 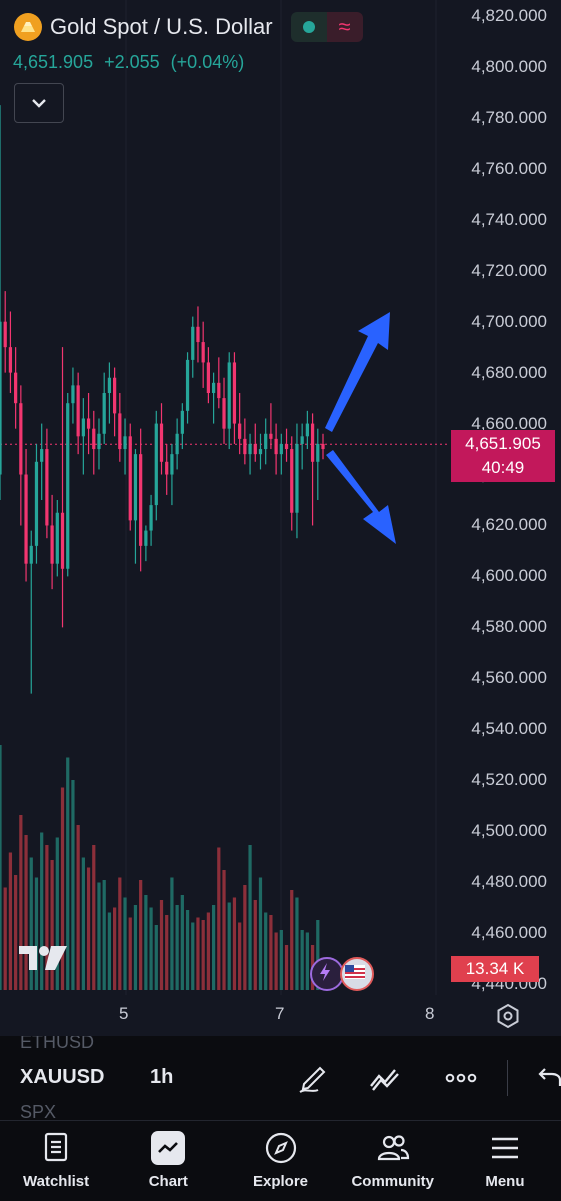 What do you see at coordinates (38, 1111) in the screenshot?
I see `watchlist-next-symbol: SPX` at bounding box center [38, 1111].